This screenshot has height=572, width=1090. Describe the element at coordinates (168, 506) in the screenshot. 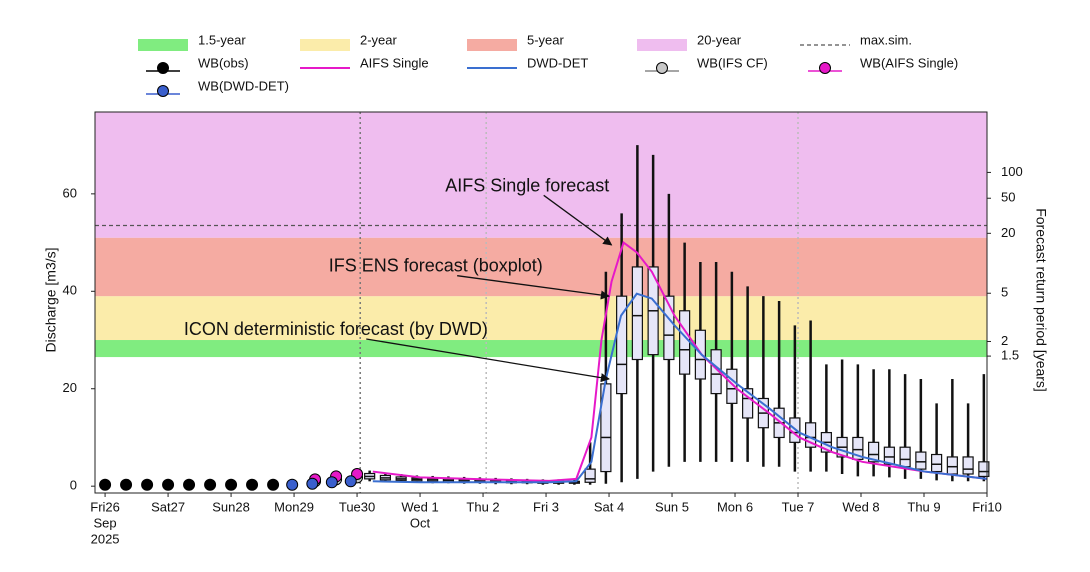

I see `x-tick-label: Sat27` at that location.